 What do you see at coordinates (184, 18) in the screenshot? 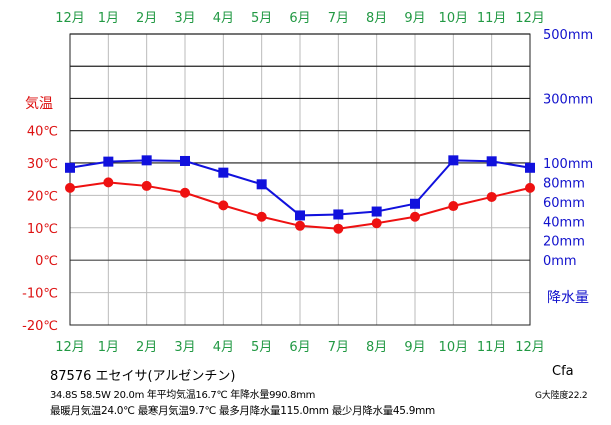
I see `month-label-top: 3月` at bounding box center [184, 18].